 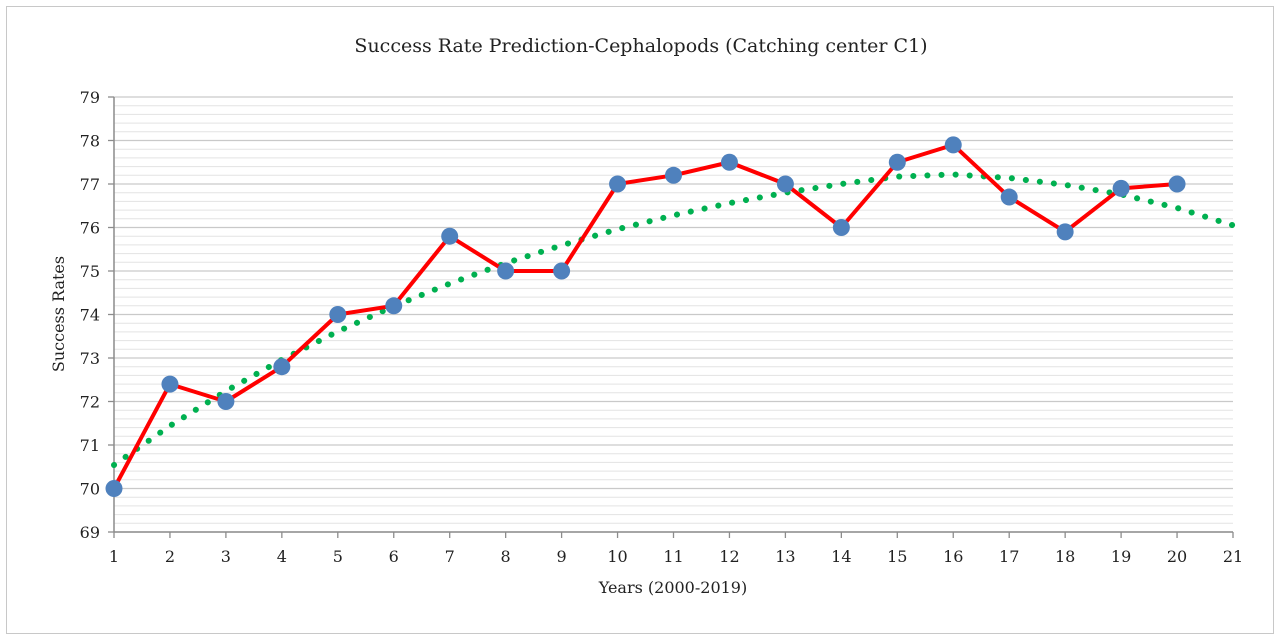 What do you see at coordinates (90, 141) in the screenshot?
I see `y-tick-label: 78` at bounding box center [90, 141].